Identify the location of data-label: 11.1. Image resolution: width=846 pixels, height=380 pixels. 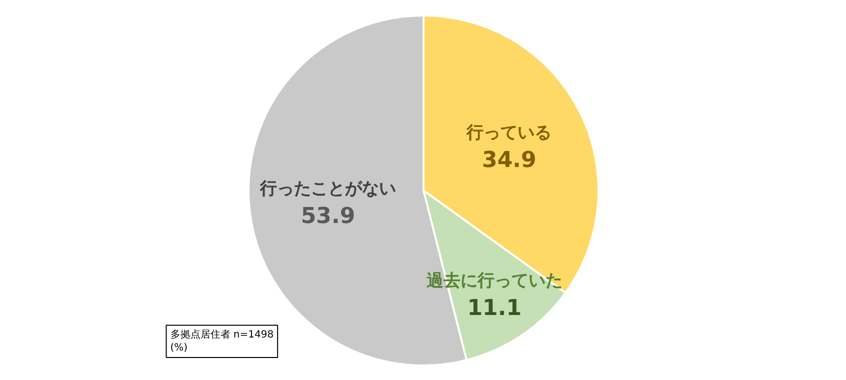
(494, 309).